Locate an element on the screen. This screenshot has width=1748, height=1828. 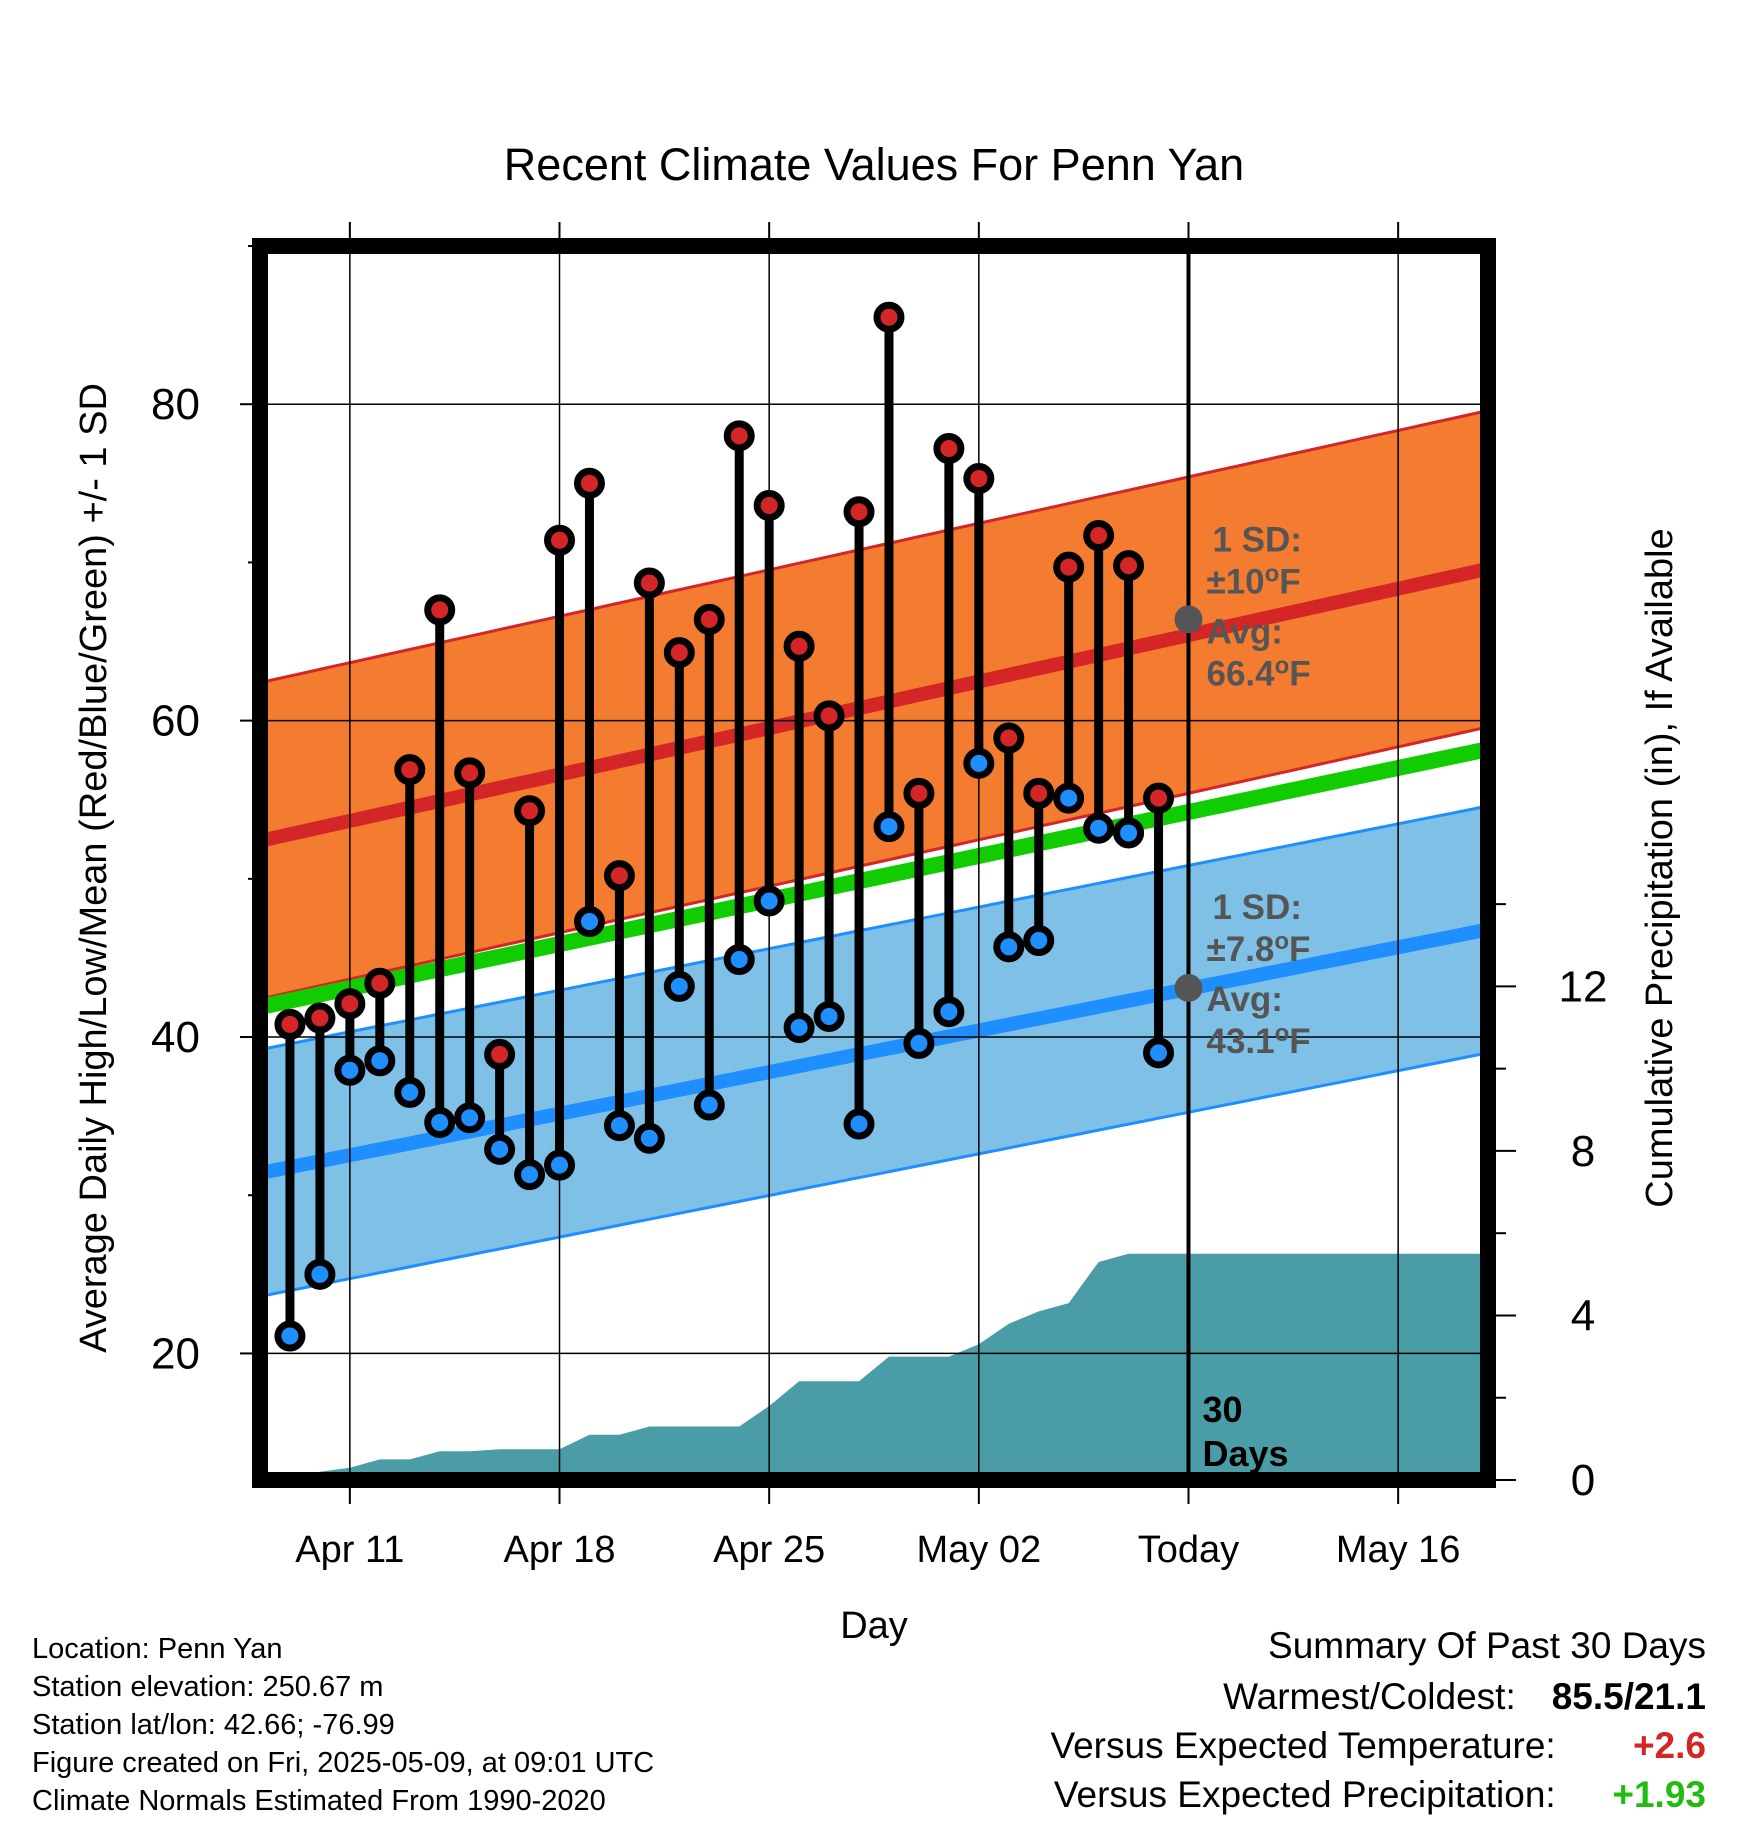
y-tick-label: 60 is located at coordinates (175, 721).